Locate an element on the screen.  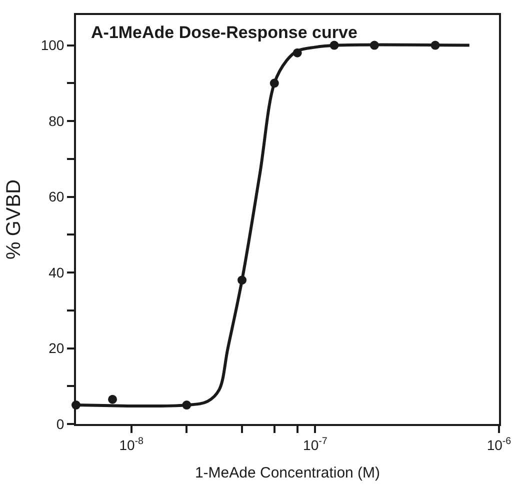
y-axis-title: % GVBD is located at coordinates (13, 219).